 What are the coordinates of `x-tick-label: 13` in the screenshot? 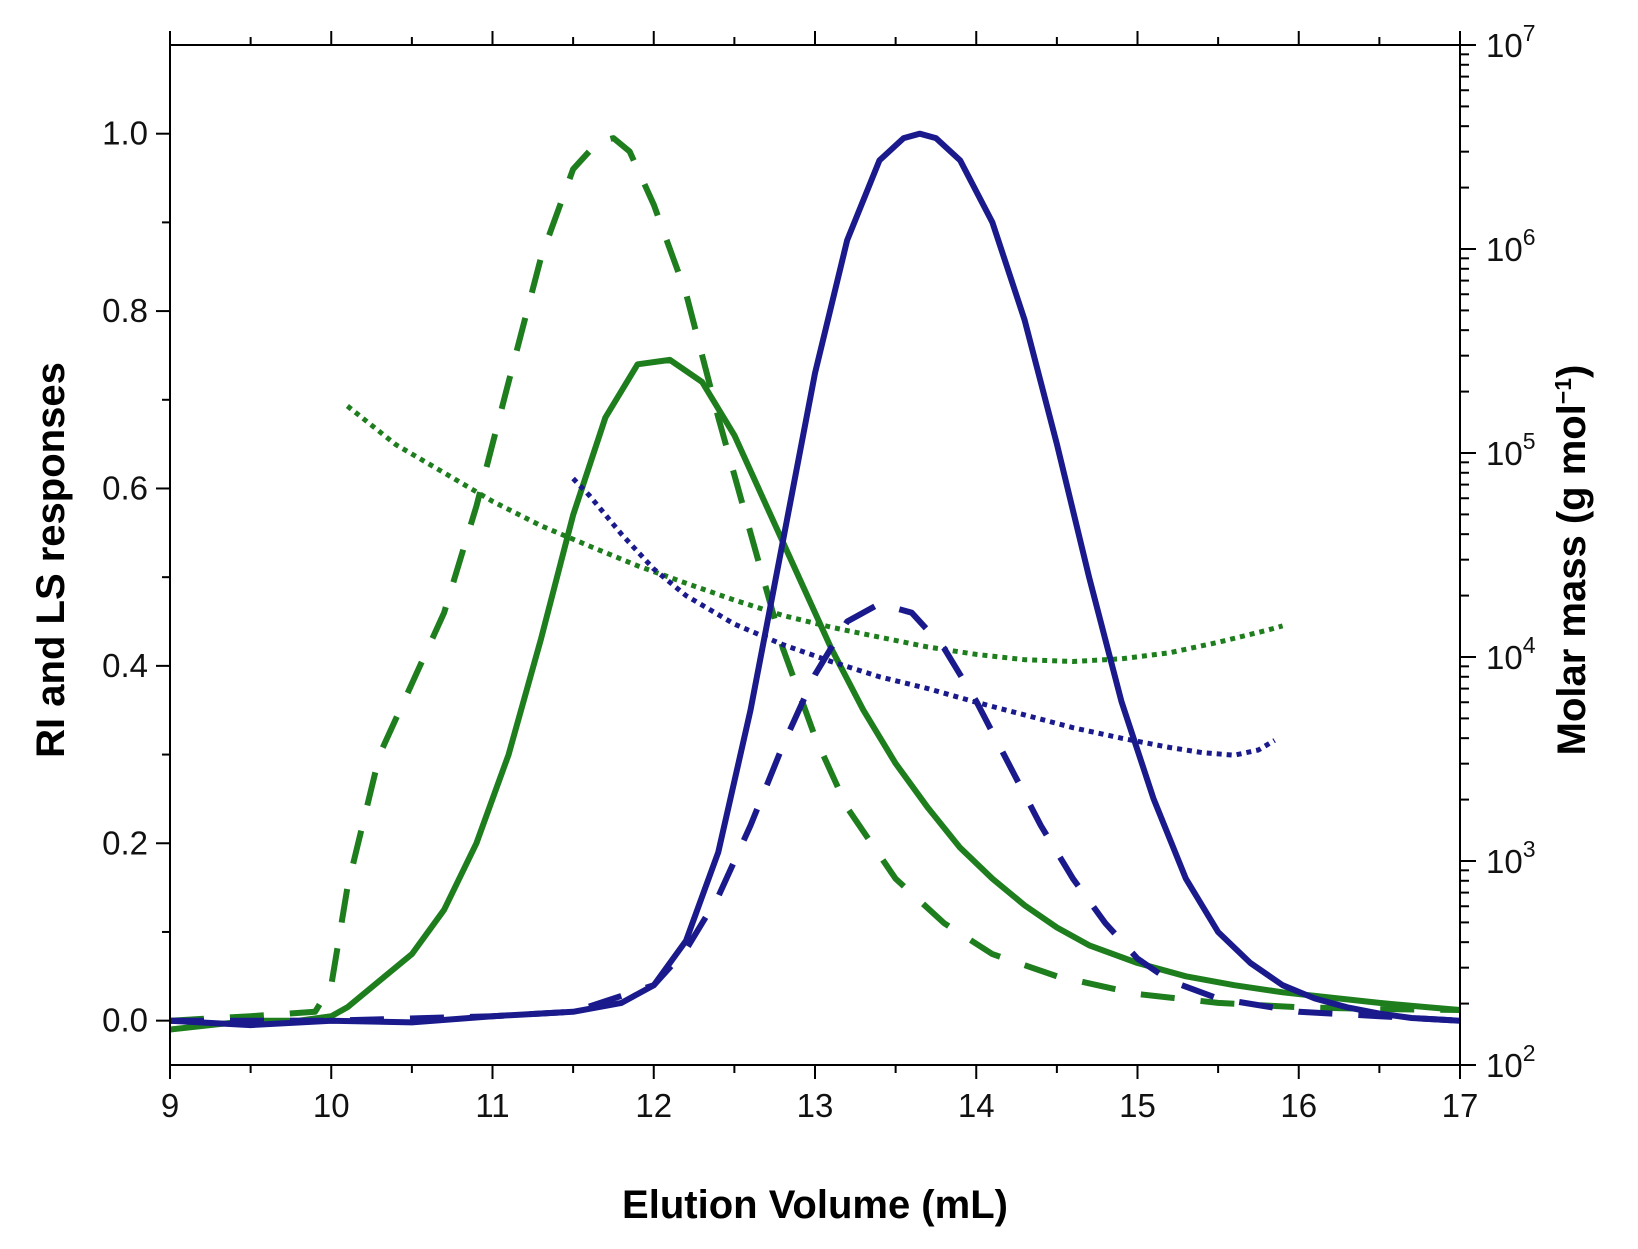 It's located at (815, 1105).